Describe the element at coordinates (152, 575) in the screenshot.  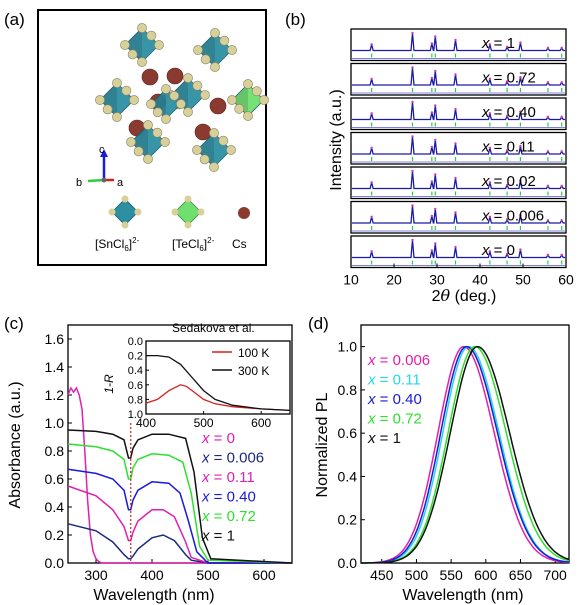
I see `x-tick-label: 400` at that location.